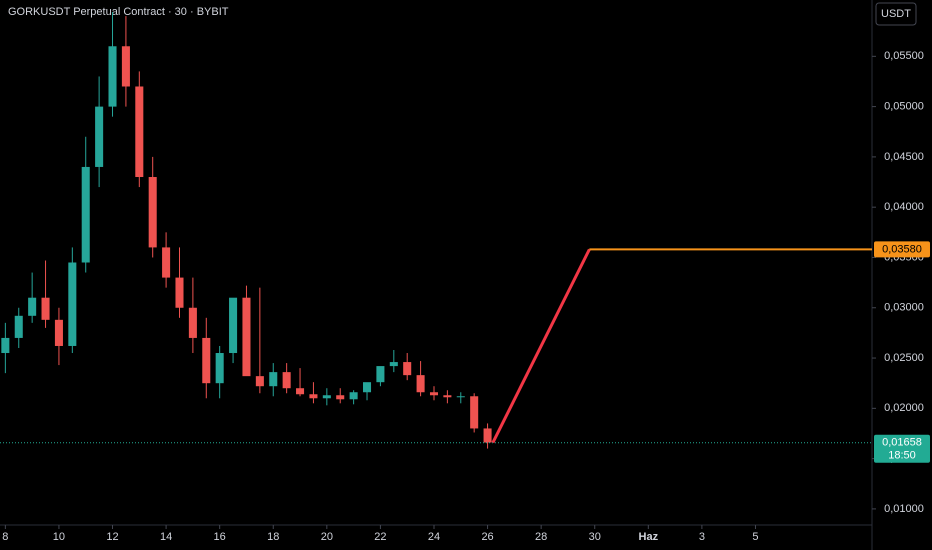 The height and width of the screenshot is (550, 932). I want to click on target-label: 0,03580, so click(902, 249).